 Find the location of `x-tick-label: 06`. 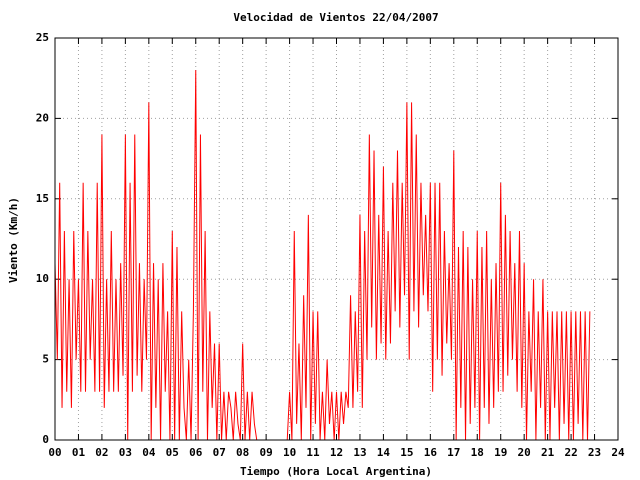

x-tick-label: 06 is located at coordinates (196, 452).